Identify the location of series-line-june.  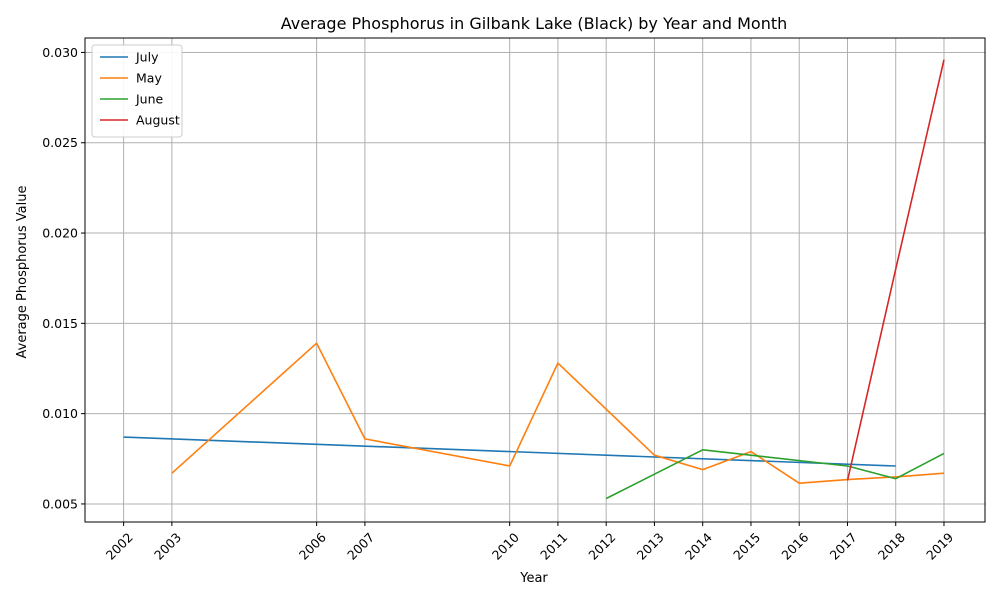
(775, 474).